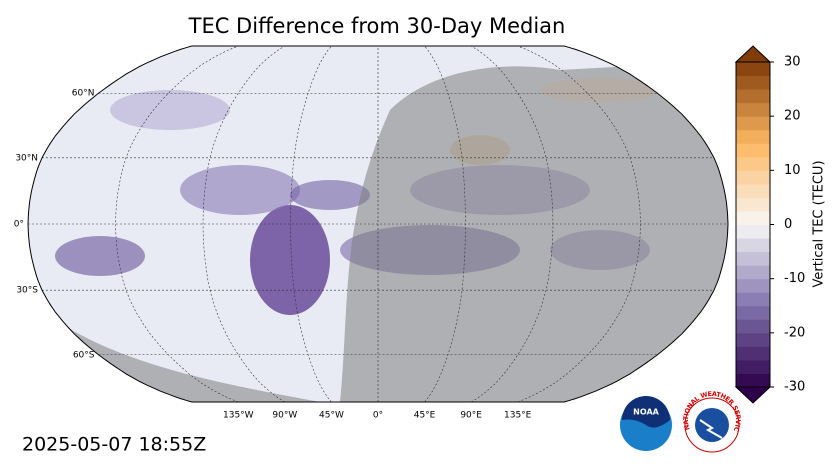 The height and width of the screenshot is (470, 835). What do you see at coordinates (794, 278) in the screenshot?
I see `colorbar-tick-label: -10` at bounding box center [794, 278].